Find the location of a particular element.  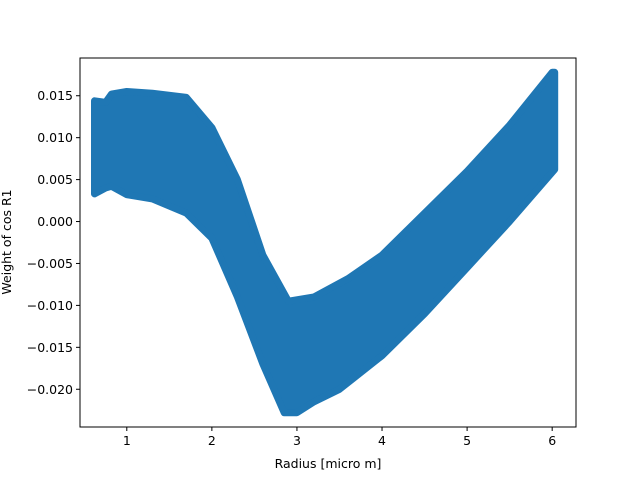

y-tick-label: −0.015 is located at coordinates (50, 347).